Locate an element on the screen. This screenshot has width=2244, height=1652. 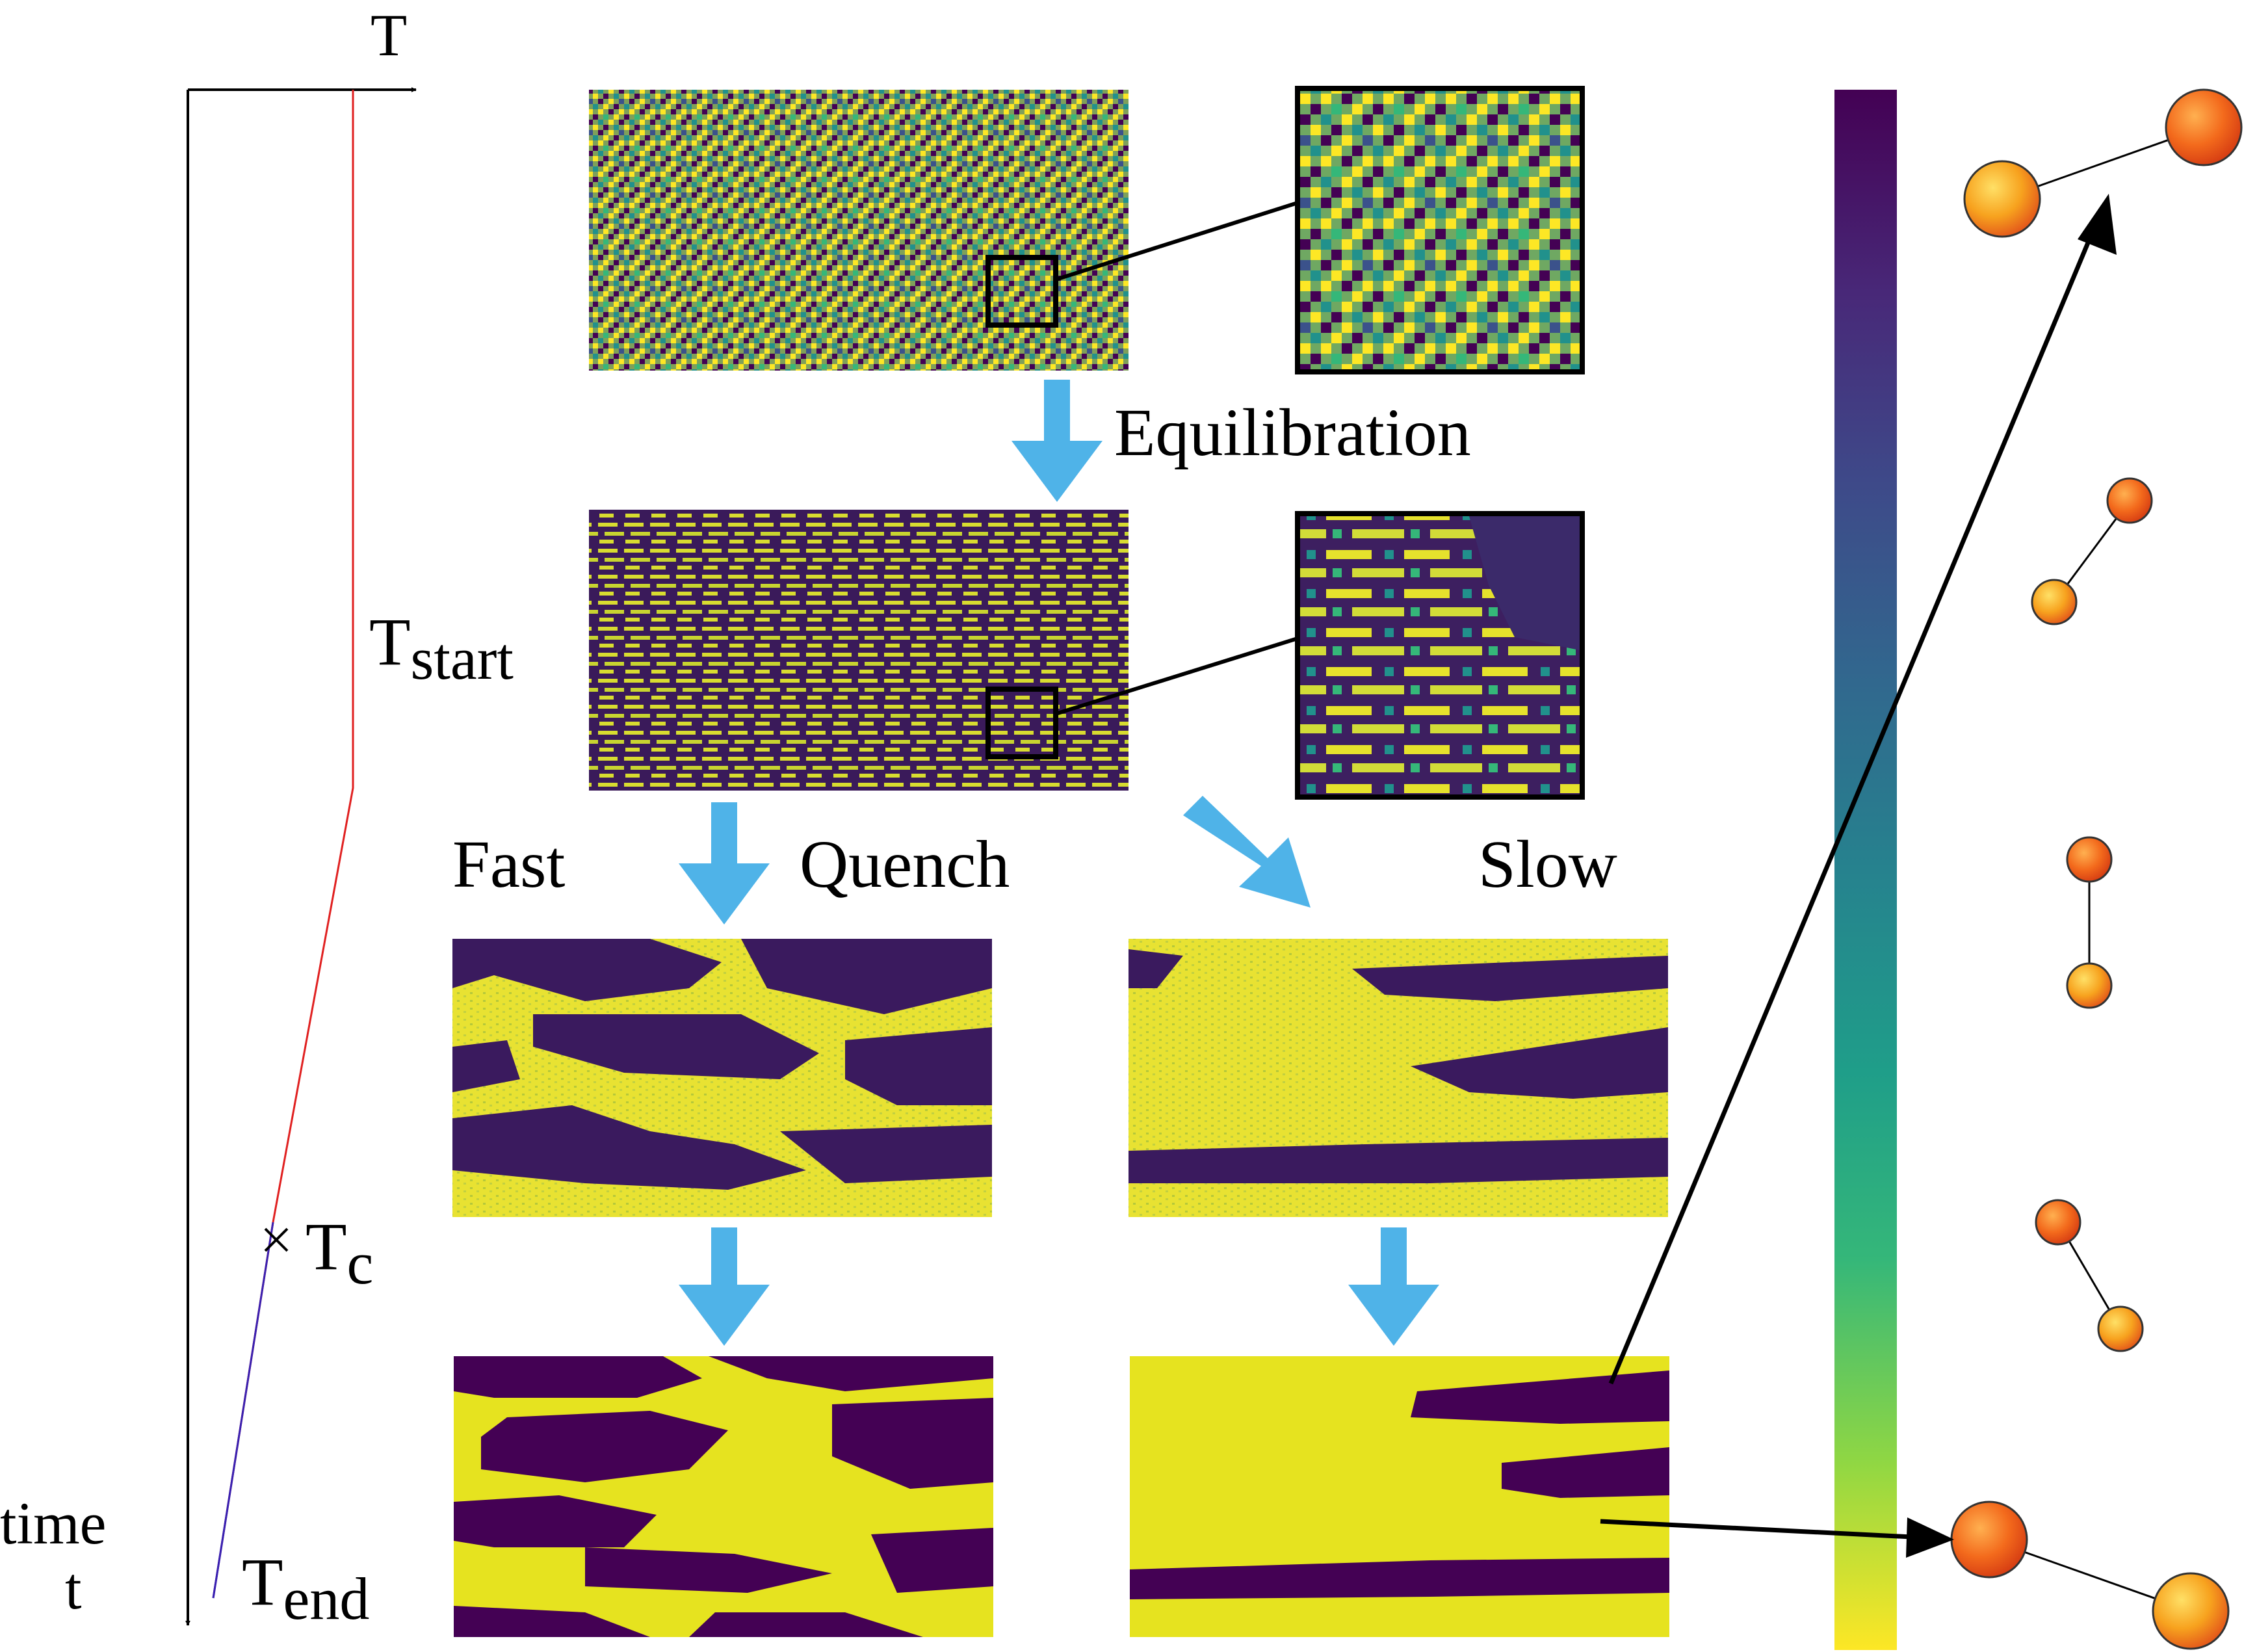
spin-dimer-horizontal-down is located at coordinates (2090, 1575).